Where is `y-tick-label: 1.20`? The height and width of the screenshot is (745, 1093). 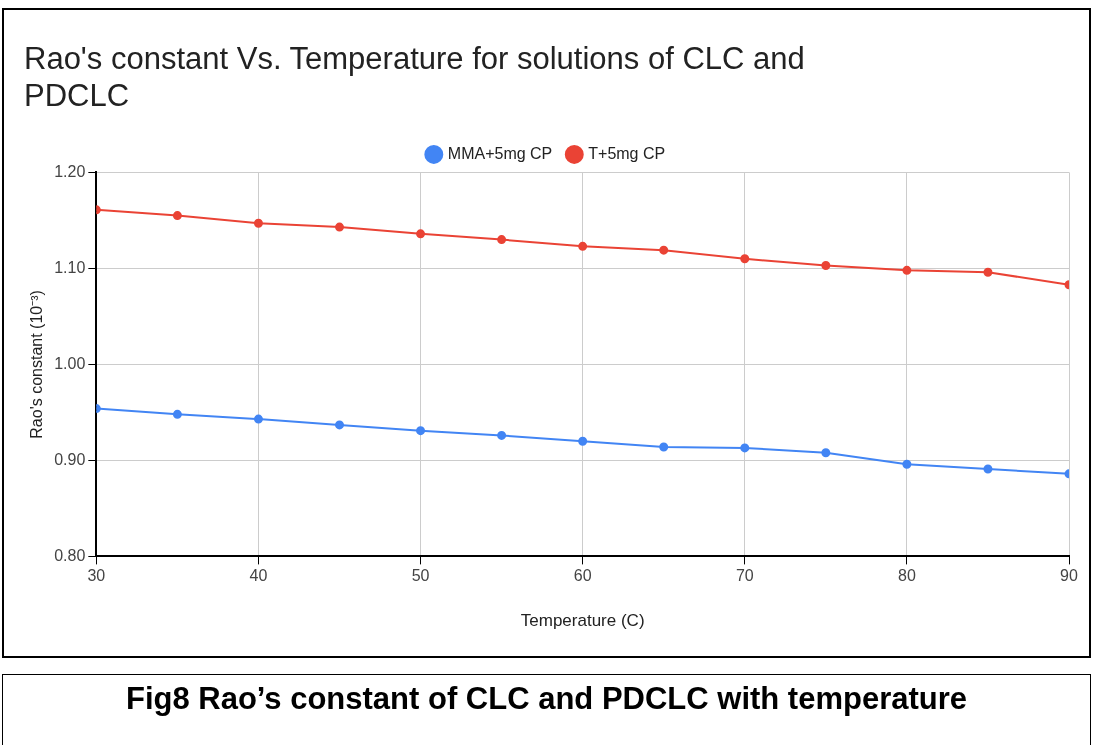 y-tick-label: 1.20 is located at coordinates (70, 171).